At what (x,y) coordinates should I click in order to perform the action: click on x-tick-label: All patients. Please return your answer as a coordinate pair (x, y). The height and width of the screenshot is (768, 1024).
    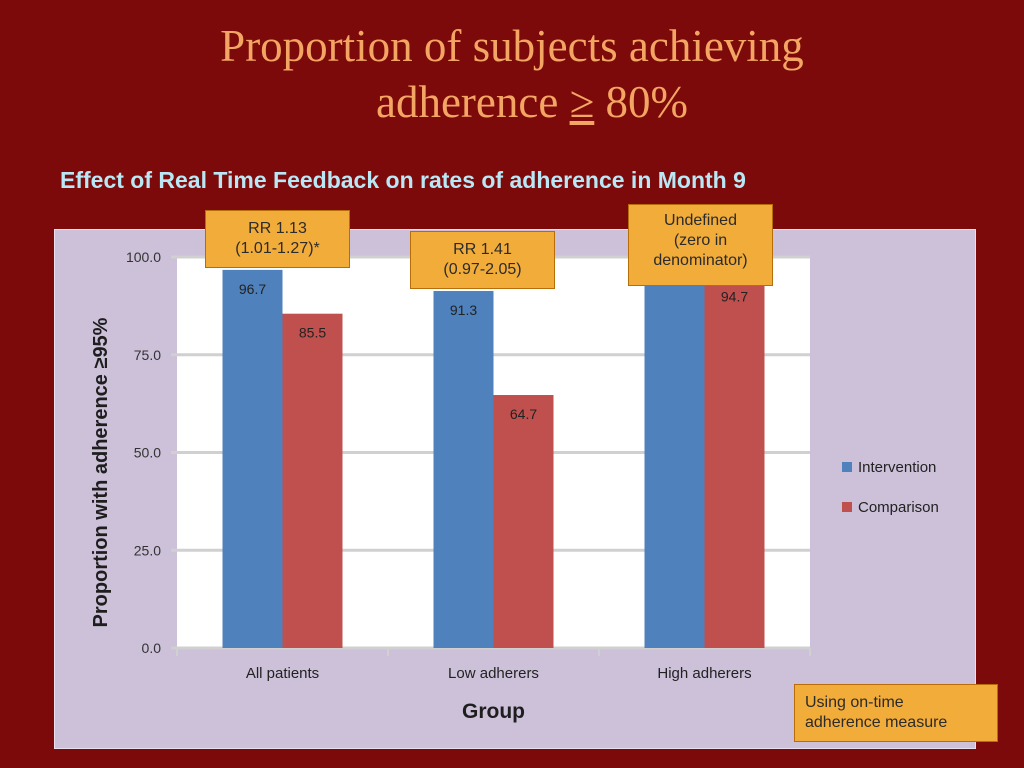
    Looking at the image, I should click on (282, 673).